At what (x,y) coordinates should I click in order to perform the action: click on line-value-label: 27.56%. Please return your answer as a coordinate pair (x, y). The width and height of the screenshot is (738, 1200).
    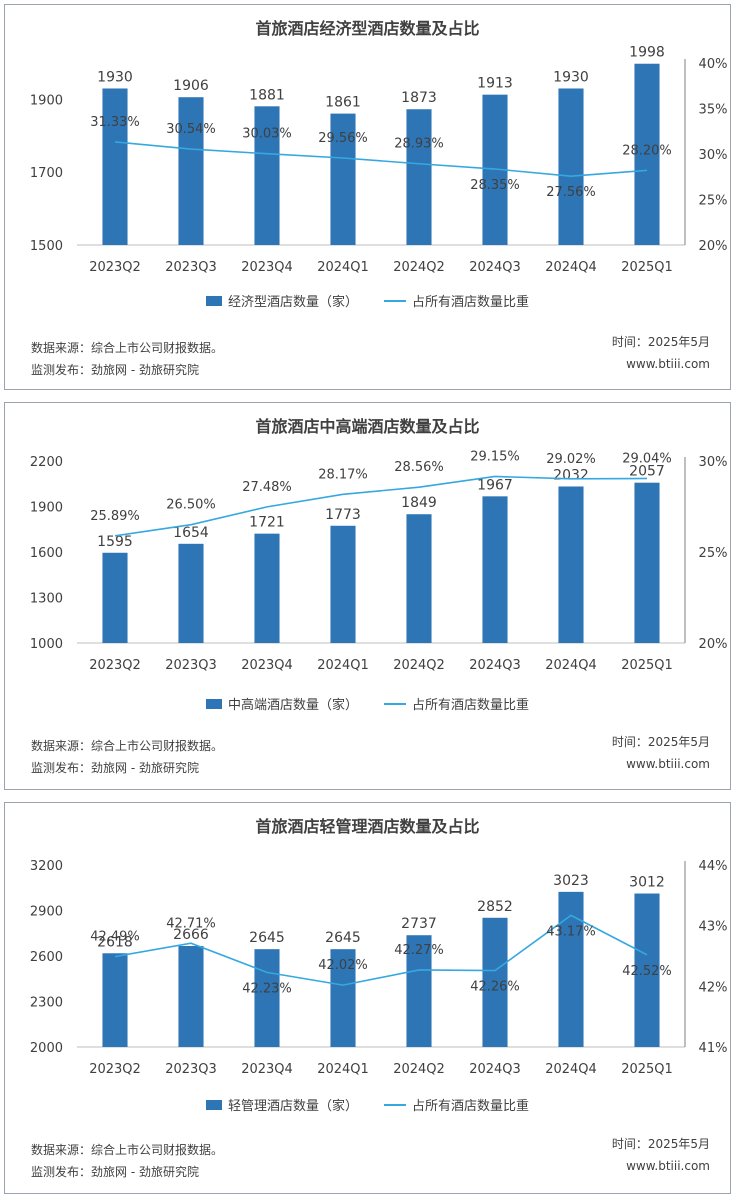
    Looking at the image, I should click on (571, 192).